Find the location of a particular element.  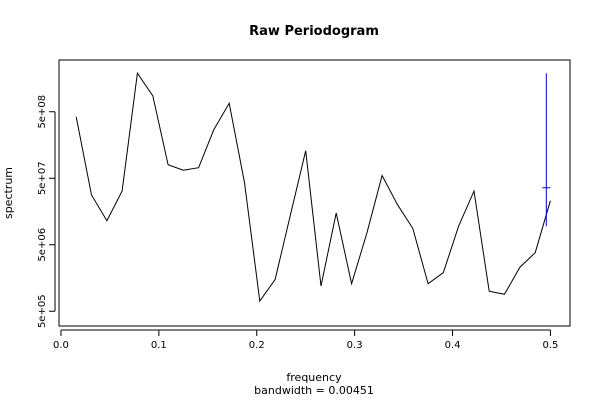

x-axis-label: frequency is located at coordinates (314, 377).